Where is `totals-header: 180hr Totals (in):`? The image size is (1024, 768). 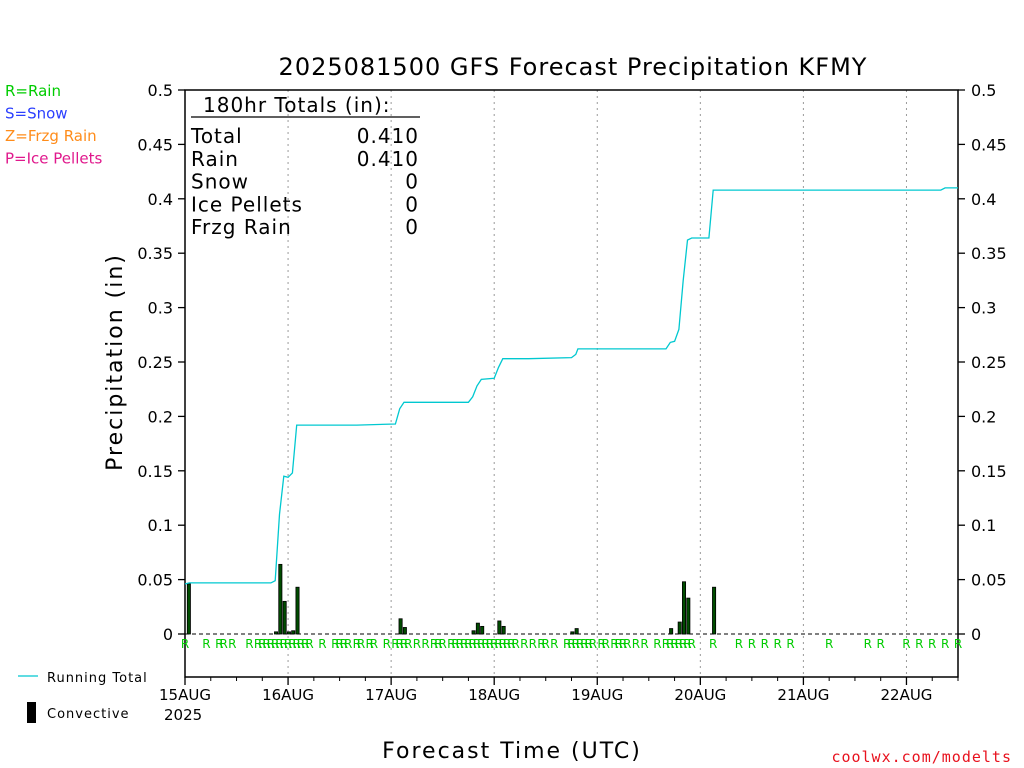
totals-header: 180hr Totals (in): is located at coordinates (297, 105).